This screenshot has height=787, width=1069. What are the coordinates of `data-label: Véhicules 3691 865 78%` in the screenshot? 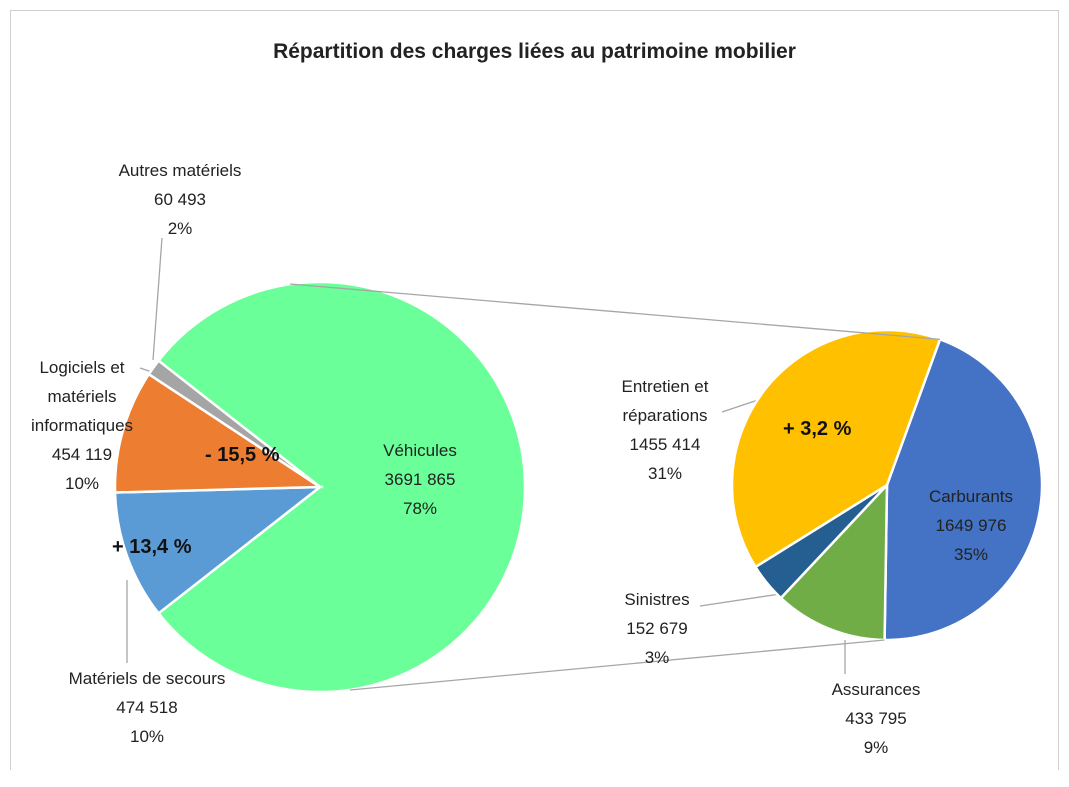 It's located at (420, 479).